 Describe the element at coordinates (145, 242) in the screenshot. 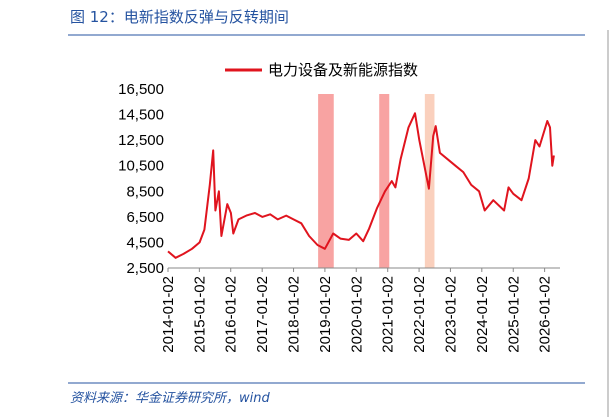

I see `y-tick-label: 4,500` at that location.